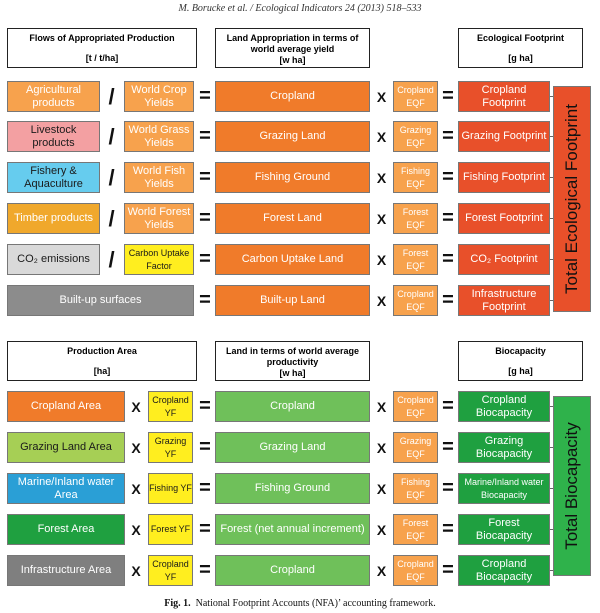  I want to click on bottom-area-2: Marine/Inland water Area, so click(66, 488).